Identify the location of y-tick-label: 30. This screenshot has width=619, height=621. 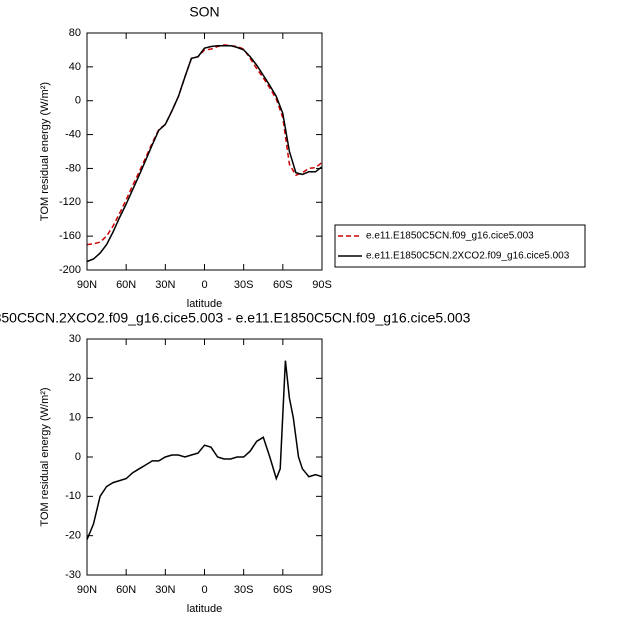
(75, 339).